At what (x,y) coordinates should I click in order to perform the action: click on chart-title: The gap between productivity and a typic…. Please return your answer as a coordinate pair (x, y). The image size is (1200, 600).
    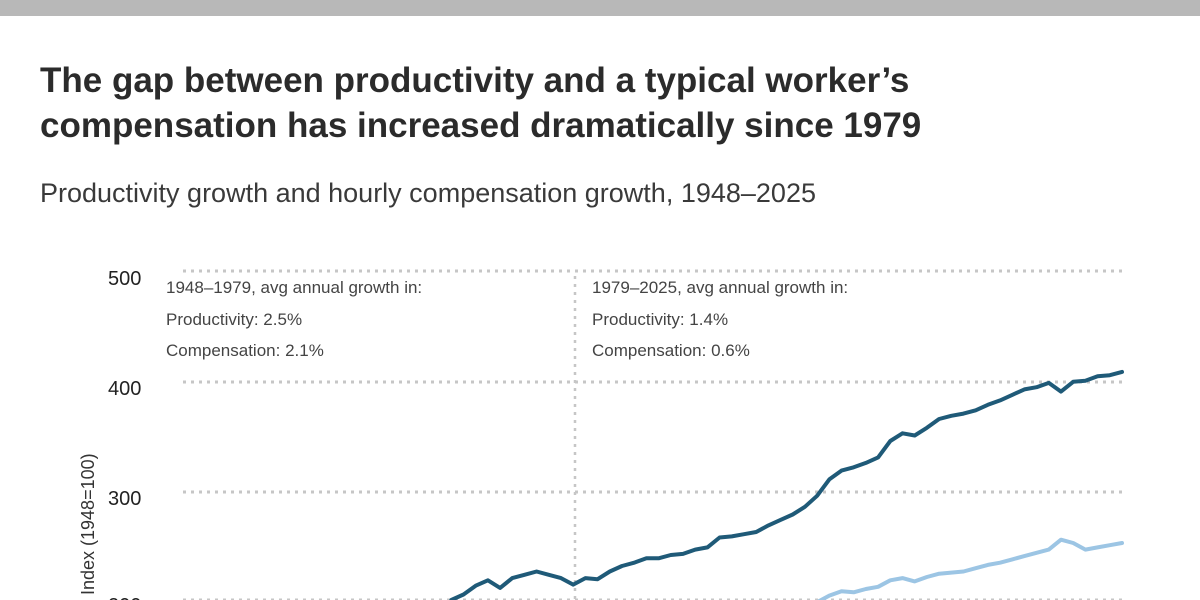
    Looking at the image, I should click on (600, 103).